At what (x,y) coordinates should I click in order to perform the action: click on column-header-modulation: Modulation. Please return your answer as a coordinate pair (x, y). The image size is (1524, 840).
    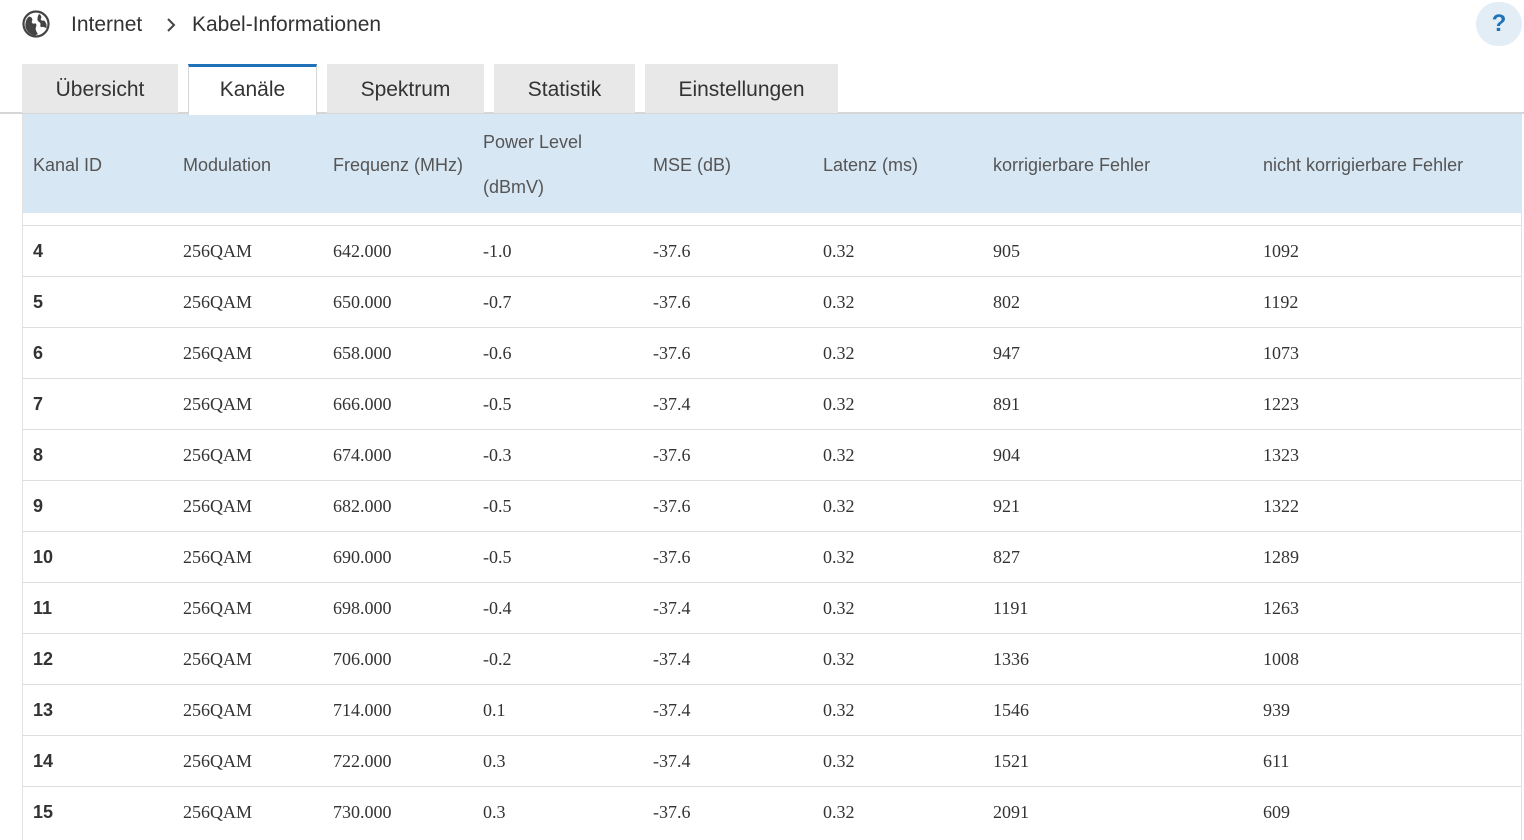
    Looking at the image, I should click on (227, 165).